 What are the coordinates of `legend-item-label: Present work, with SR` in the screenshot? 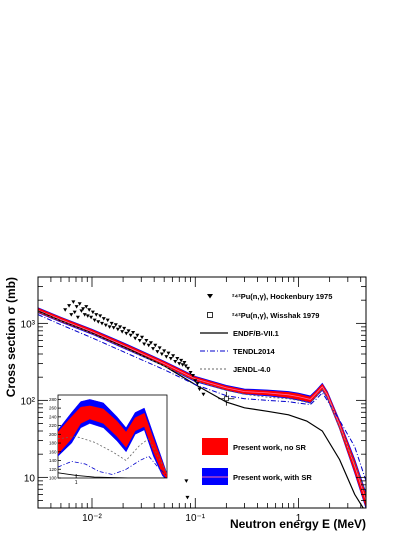 It's located at (272, 477).